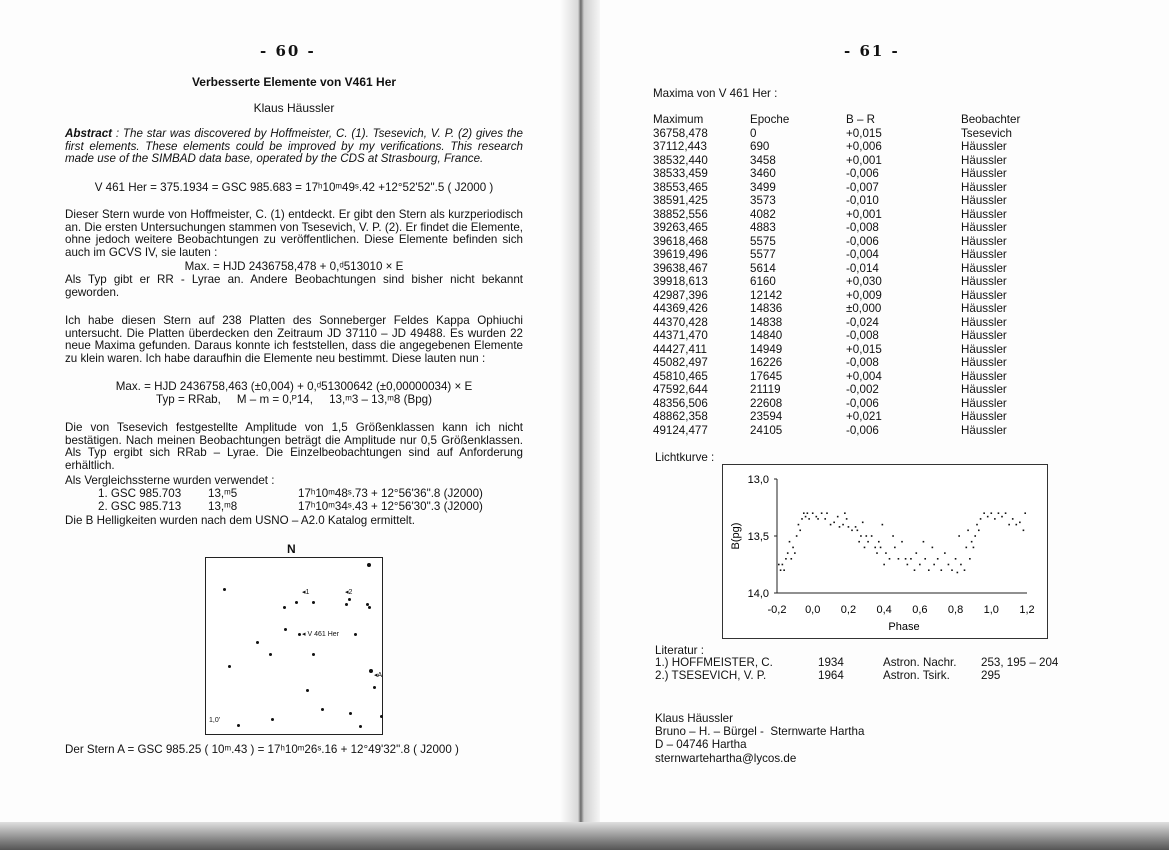  What do you see at coordinates (766, 403) in the screenshot?
I see `cell-epoche: 22608` at bounding box center [766, 403].